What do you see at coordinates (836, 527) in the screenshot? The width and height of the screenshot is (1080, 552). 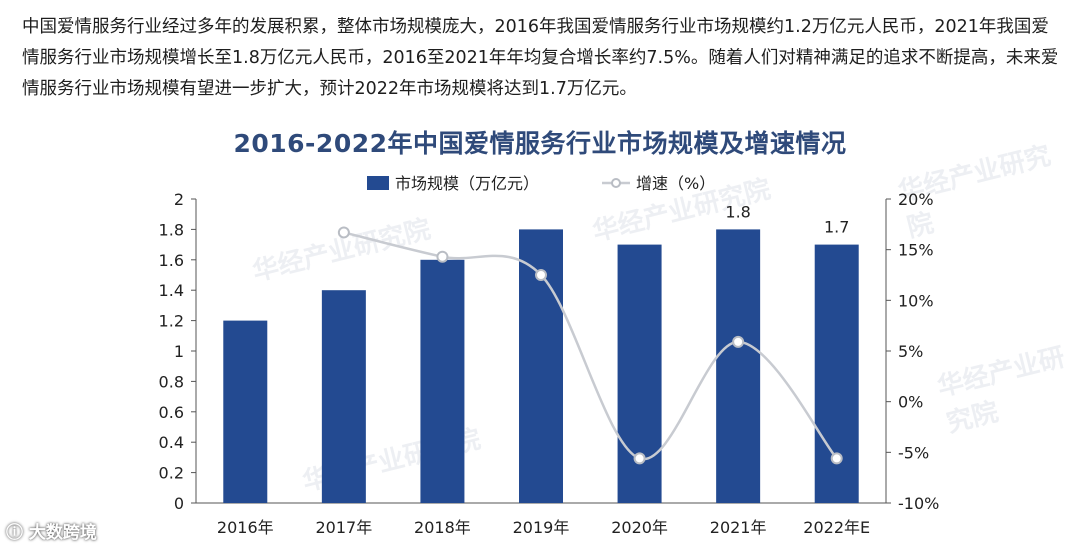 I see `x-tick-label: 2022年E` at bounding box center [836, 527].